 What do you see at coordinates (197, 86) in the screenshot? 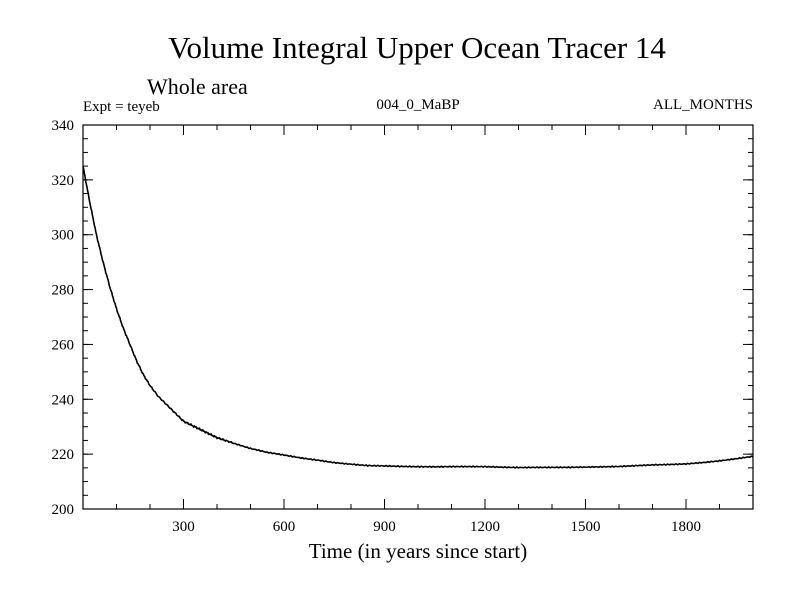
I see `chart-subtitle: Whole area` at bounding box center [197, 86].